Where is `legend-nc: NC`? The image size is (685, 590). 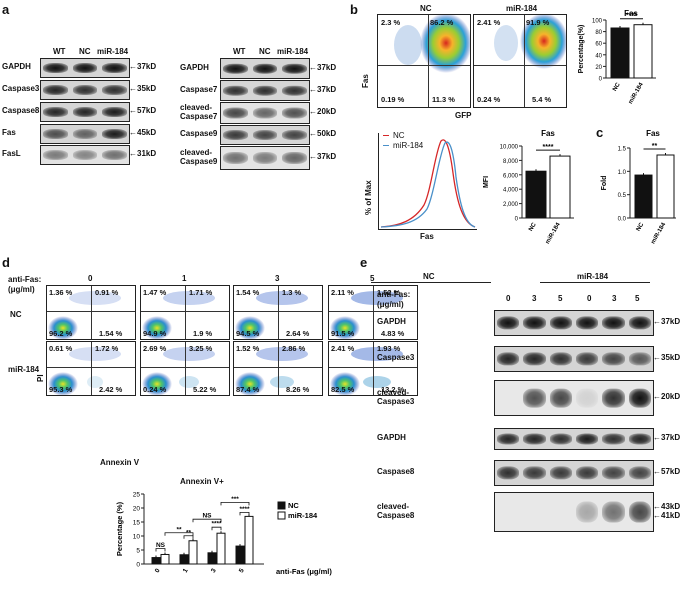 legend-nc: NC is located at coordinates (399, 135).